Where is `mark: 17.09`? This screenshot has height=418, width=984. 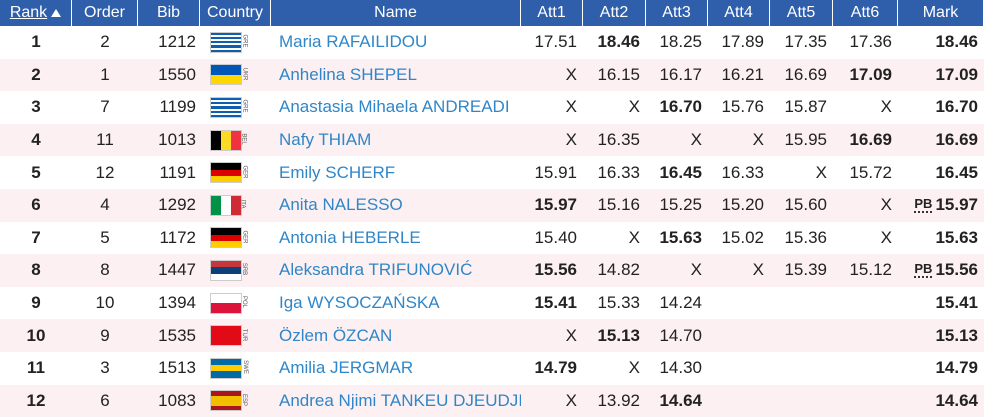 mark: 17.09 is located at coordinates (941, 75).